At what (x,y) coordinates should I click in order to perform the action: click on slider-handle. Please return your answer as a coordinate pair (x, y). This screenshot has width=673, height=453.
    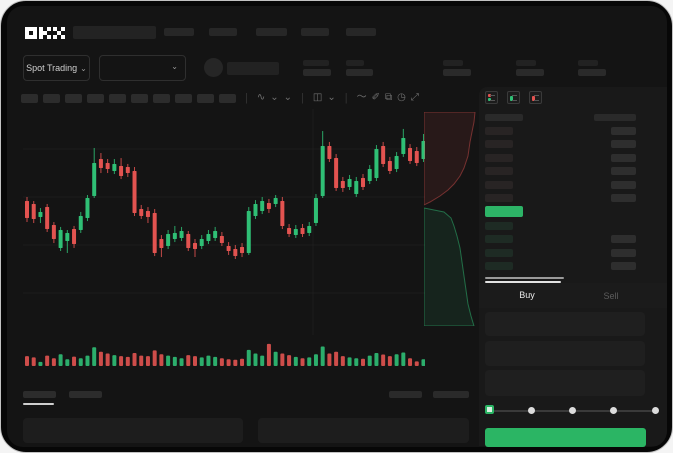
    Looking at the image, I should click on (489, 409).